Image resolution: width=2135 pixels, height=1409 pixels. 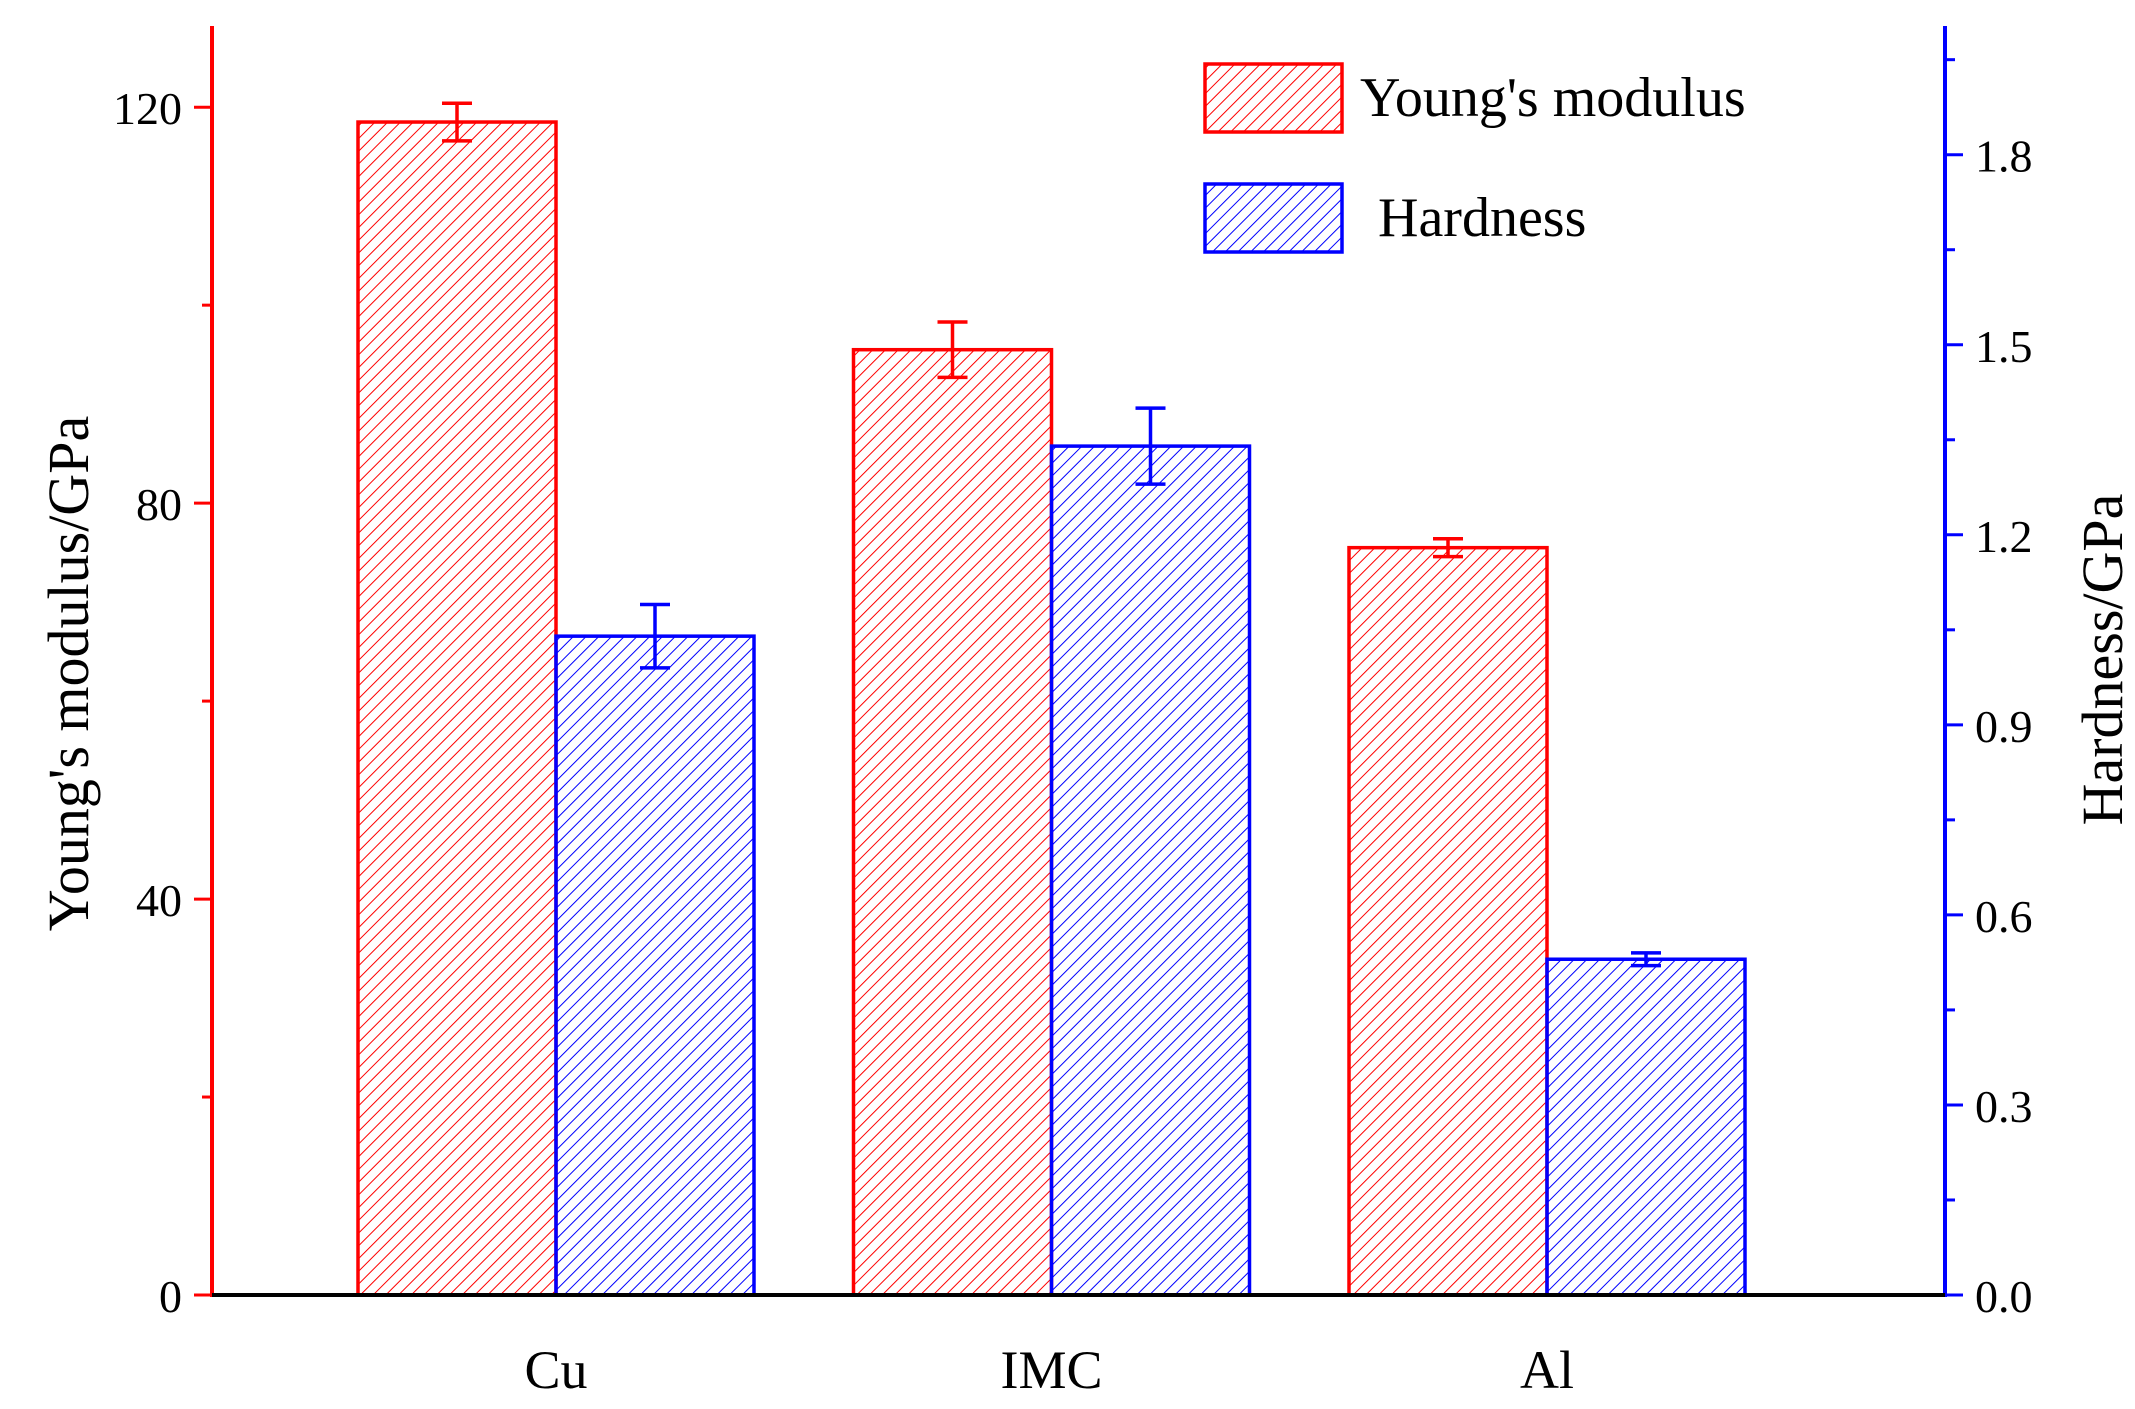 What do you see at coordinates (159, 900) in the screenshot?
I see `left-tick-label: 40` at bounding box center [159, 900].